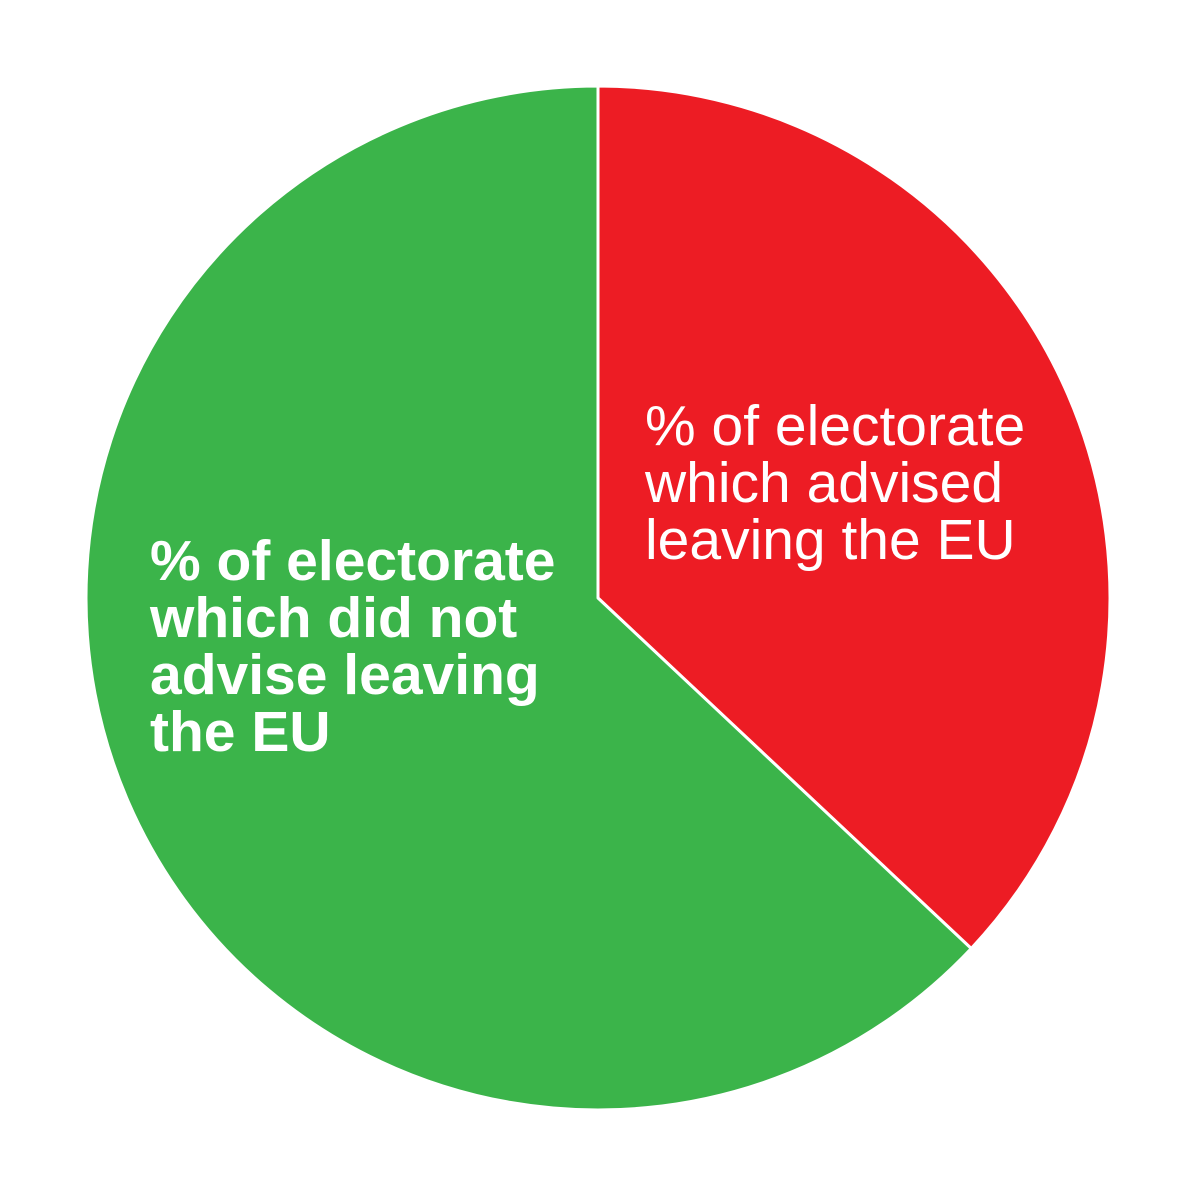  Describe the element at coordinates (823, 483) in the screenshot. I see `pie-slice-label-0-line-1: which advised` at that location.